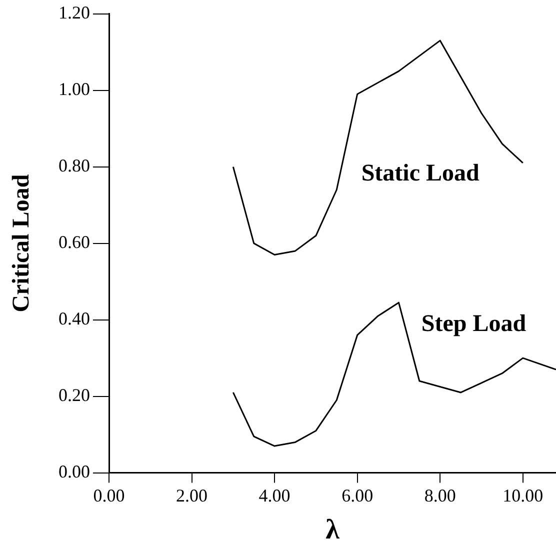 The image size is (556, 556). Describe the element at coordinates (420, 173) in the screenshot. I see `series-label: Static Load` at that location.